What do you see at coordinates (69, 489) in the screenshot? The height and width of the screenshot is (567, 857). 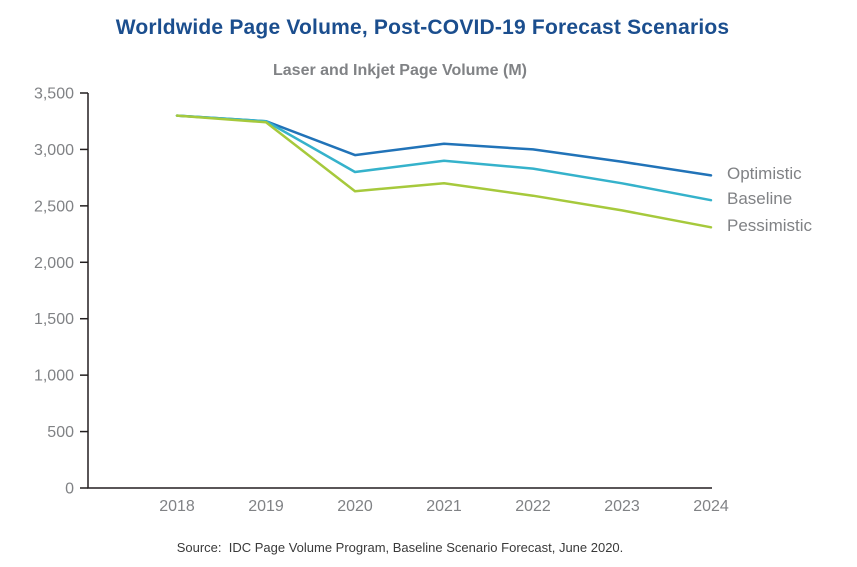 I see `y-axis-tick-label: 0` at bounding box center [69, 489].